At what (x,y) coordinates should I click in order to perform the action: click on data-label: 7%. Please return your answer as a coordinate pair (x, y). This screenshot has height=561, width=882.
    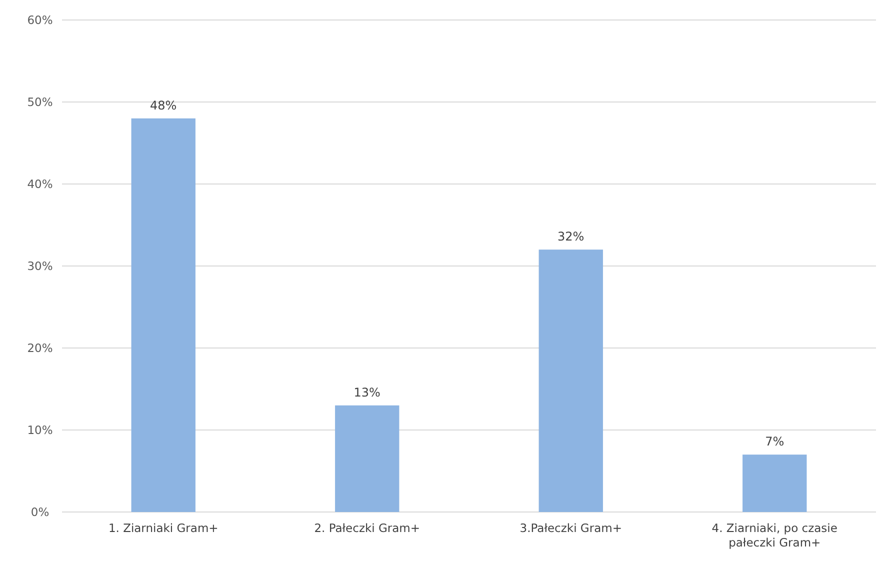
    Looking at the image, I should click on (774, 441).